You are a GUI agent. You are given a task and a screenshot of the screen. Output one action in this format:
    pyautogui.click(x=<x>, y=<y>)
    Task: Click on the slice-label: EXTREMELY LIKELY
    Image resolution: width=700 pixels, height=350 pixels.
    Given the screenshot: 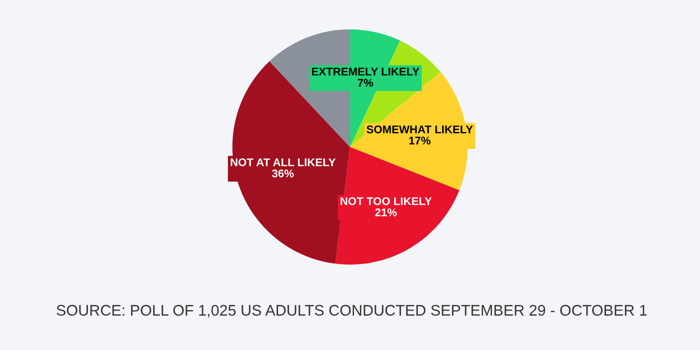 What is the action you would take?
    pyautogui.click(x=366, y=72)
    